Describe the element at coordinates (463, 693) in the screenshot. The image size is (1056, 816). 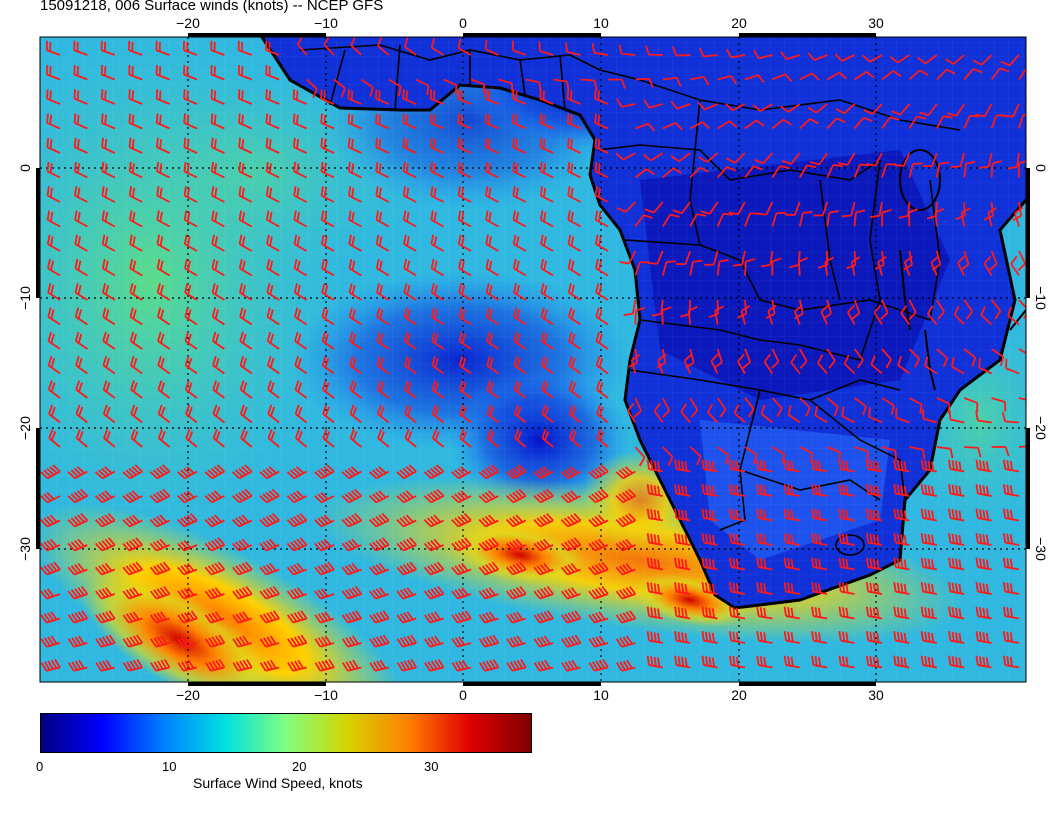
I see `lon-tick-label: 0` at that location.